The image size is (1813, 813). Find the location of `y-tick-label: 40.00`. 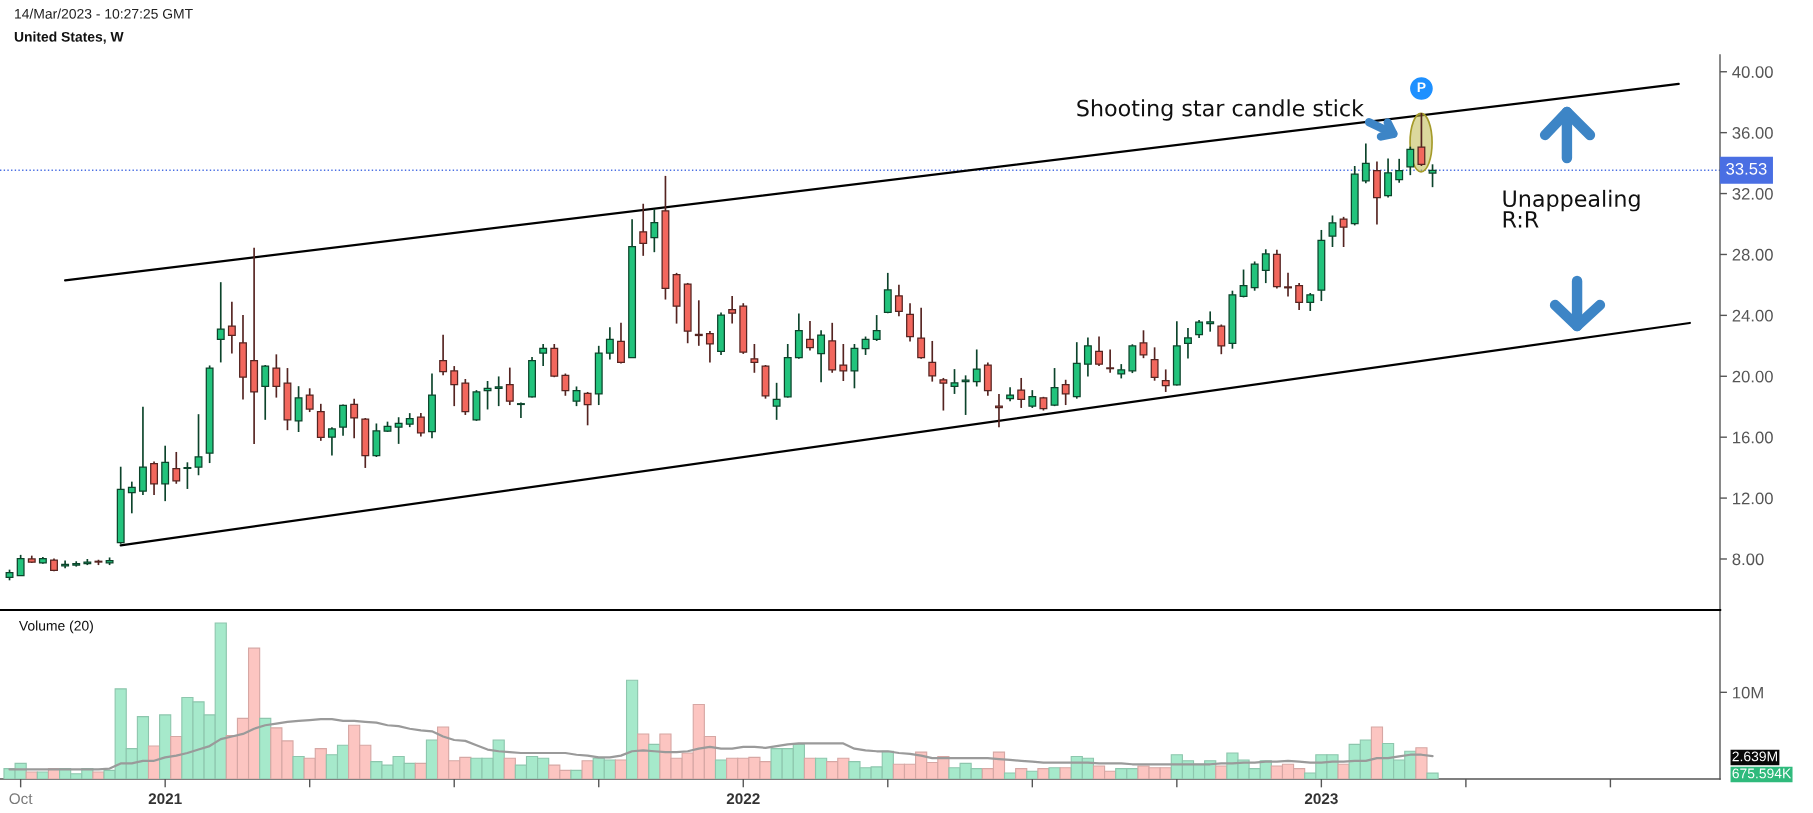

y-tick-label: 40.00 is located at coordinates (1752, 72).